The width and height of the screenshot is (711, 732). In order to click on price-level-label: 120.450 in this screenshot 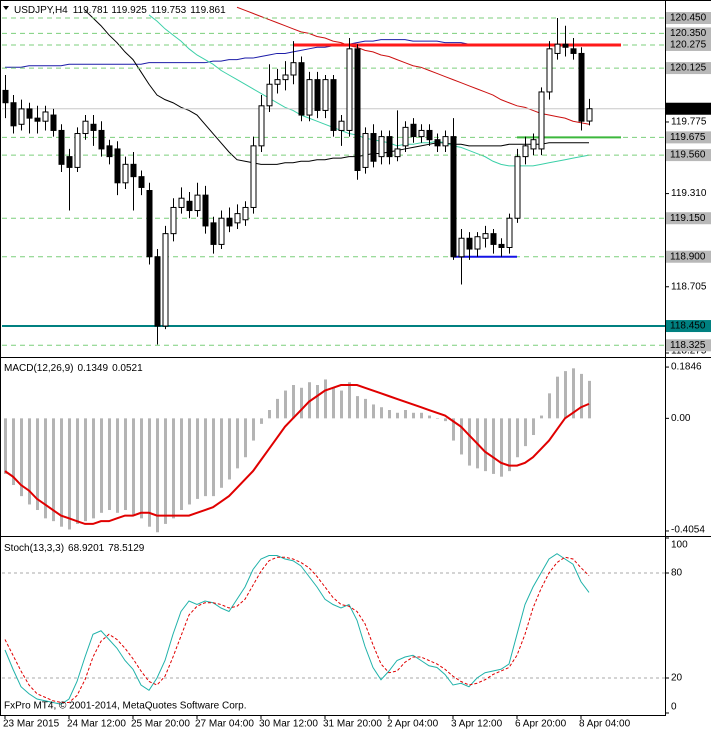, I will do `click(688, 18)`.